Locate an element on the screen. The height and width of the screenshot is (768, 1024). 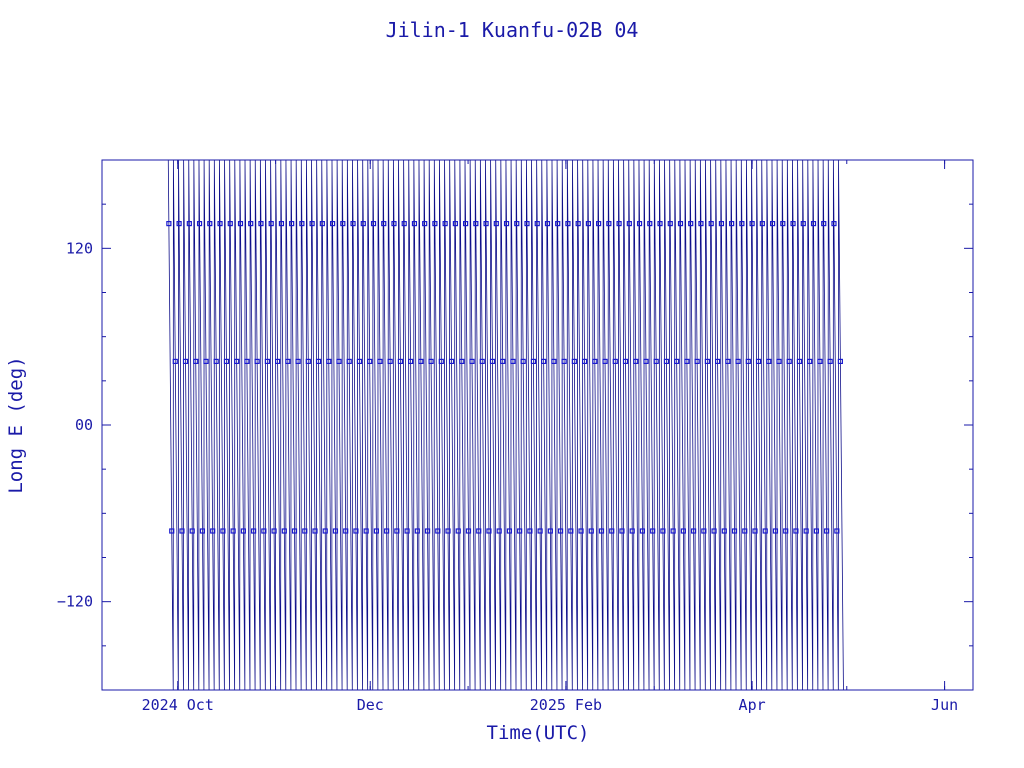
x-axis-label: Time(UTC) is located at coordinates (538, 733).